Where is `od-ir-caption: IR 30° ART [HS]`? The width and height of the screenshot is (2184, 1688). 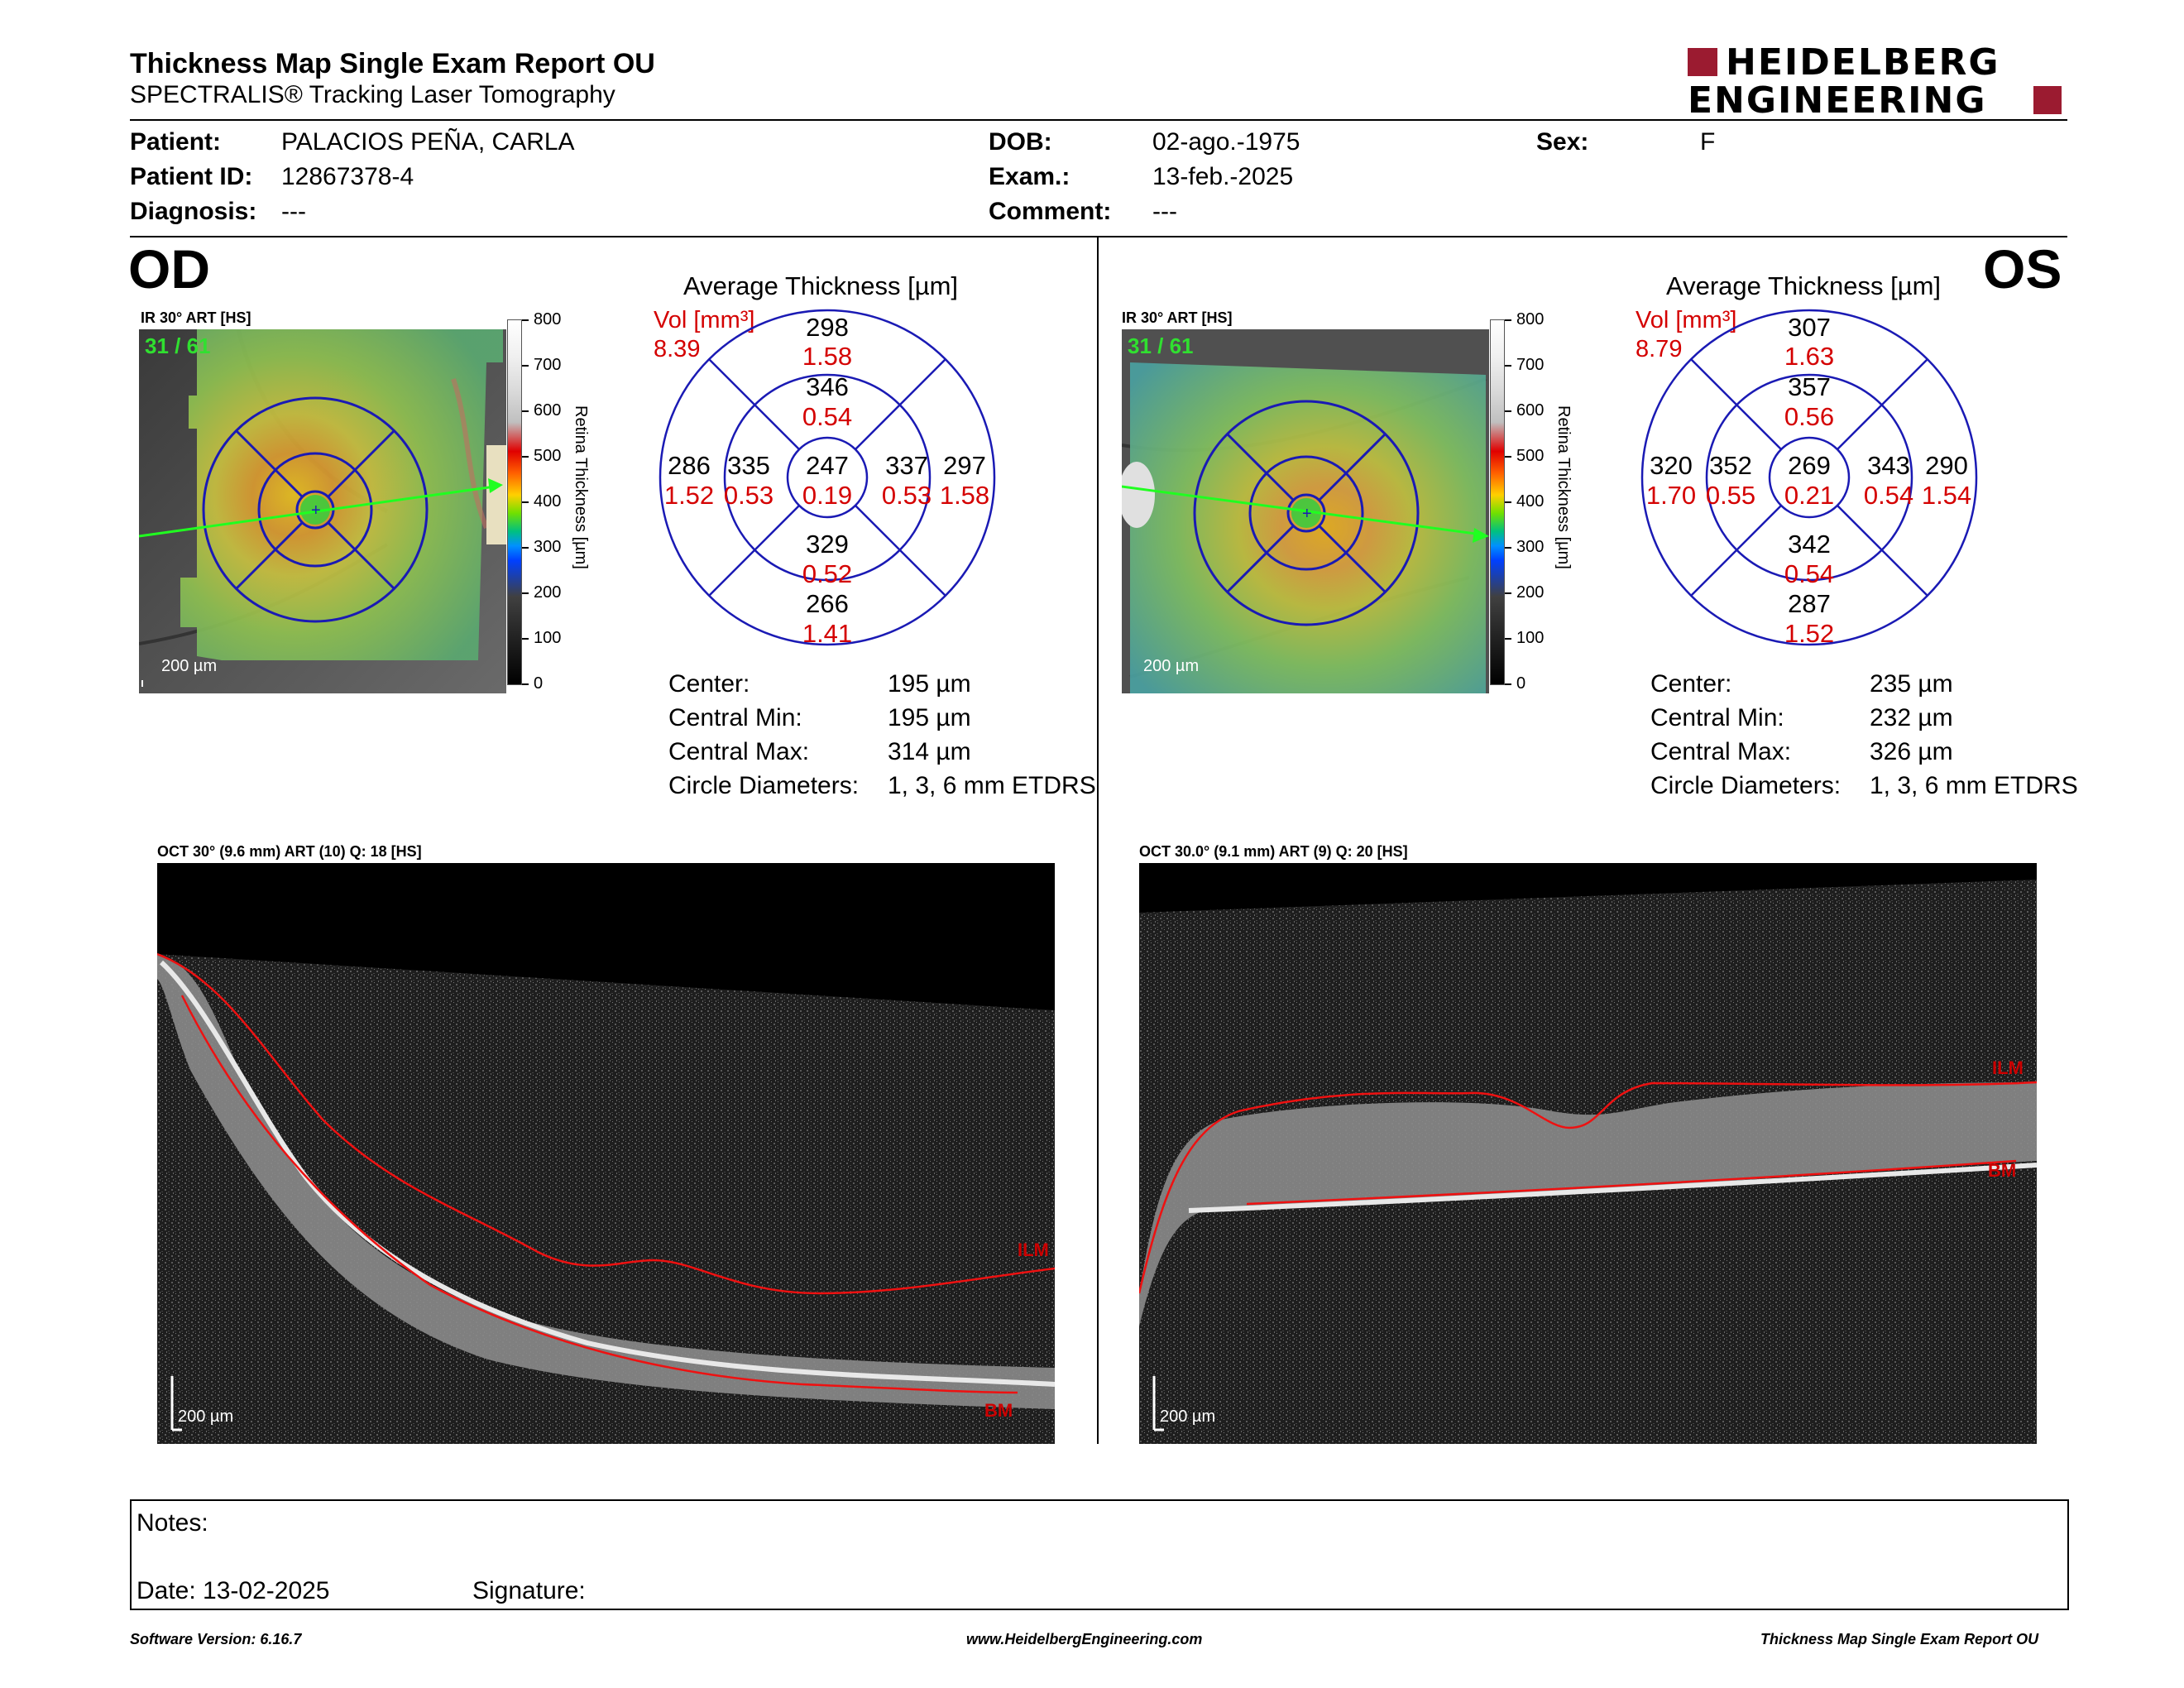
od-ir-caption: IR 30° ART [HS] is located at coordinates (196, 317).